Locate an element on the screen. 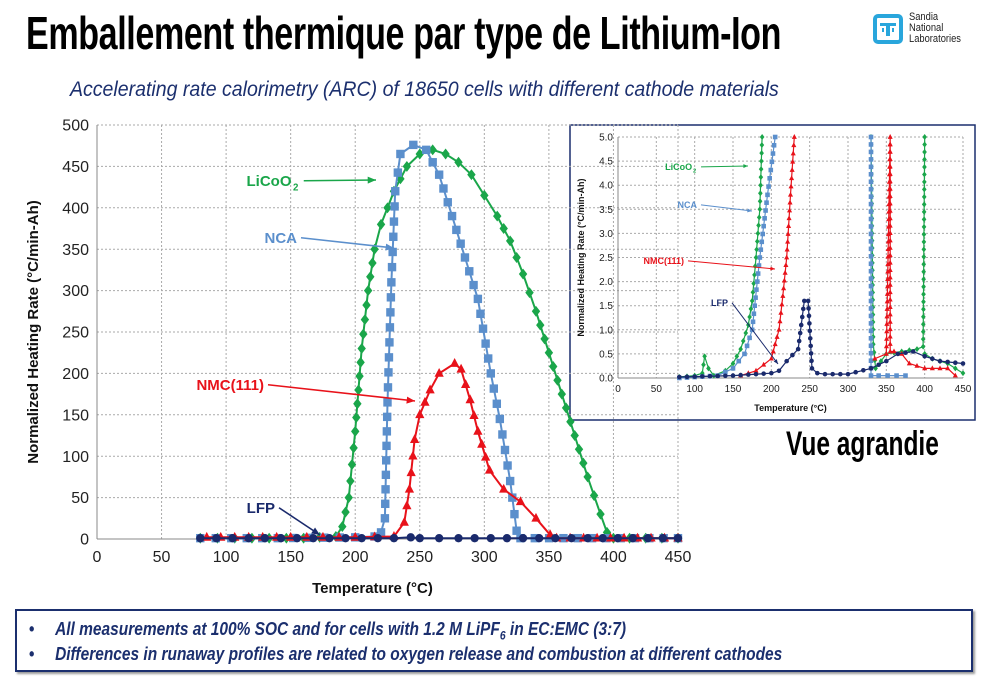 This screenshot has height=679, width=1000. series-LFP: LFP is located at coordinates (439, 521).